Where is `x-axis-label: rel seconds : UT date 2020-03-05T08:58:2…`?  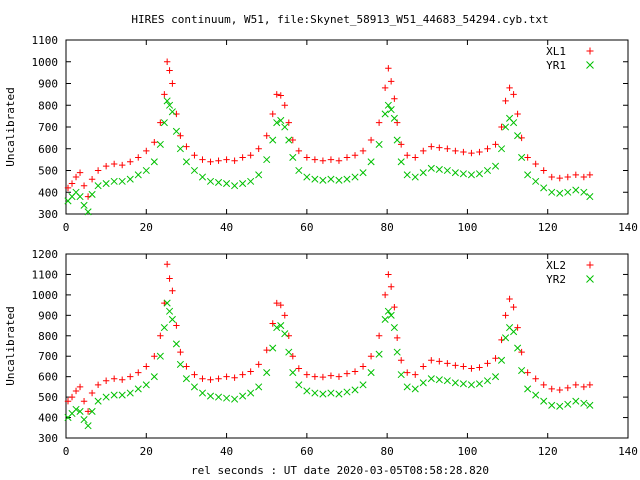
x-axis-label: rel seconds : UT date 2020-03-05T08:58:2… is located at coordinates (340, 470).